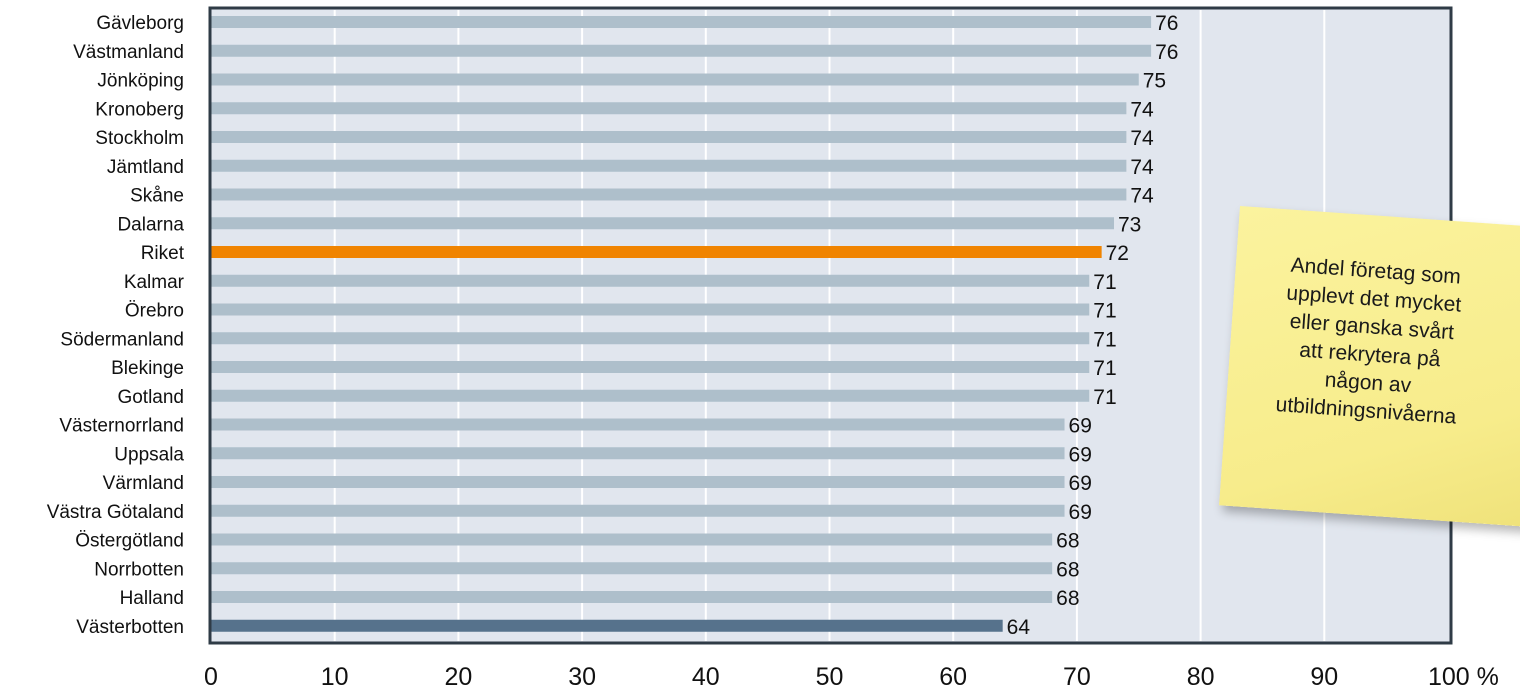 The width and height of the screenshot is (1520, 694). What do you see at coordinates (632, 597) in the screenshot?
I see `bar-halland` at bounding box center [632, 597].